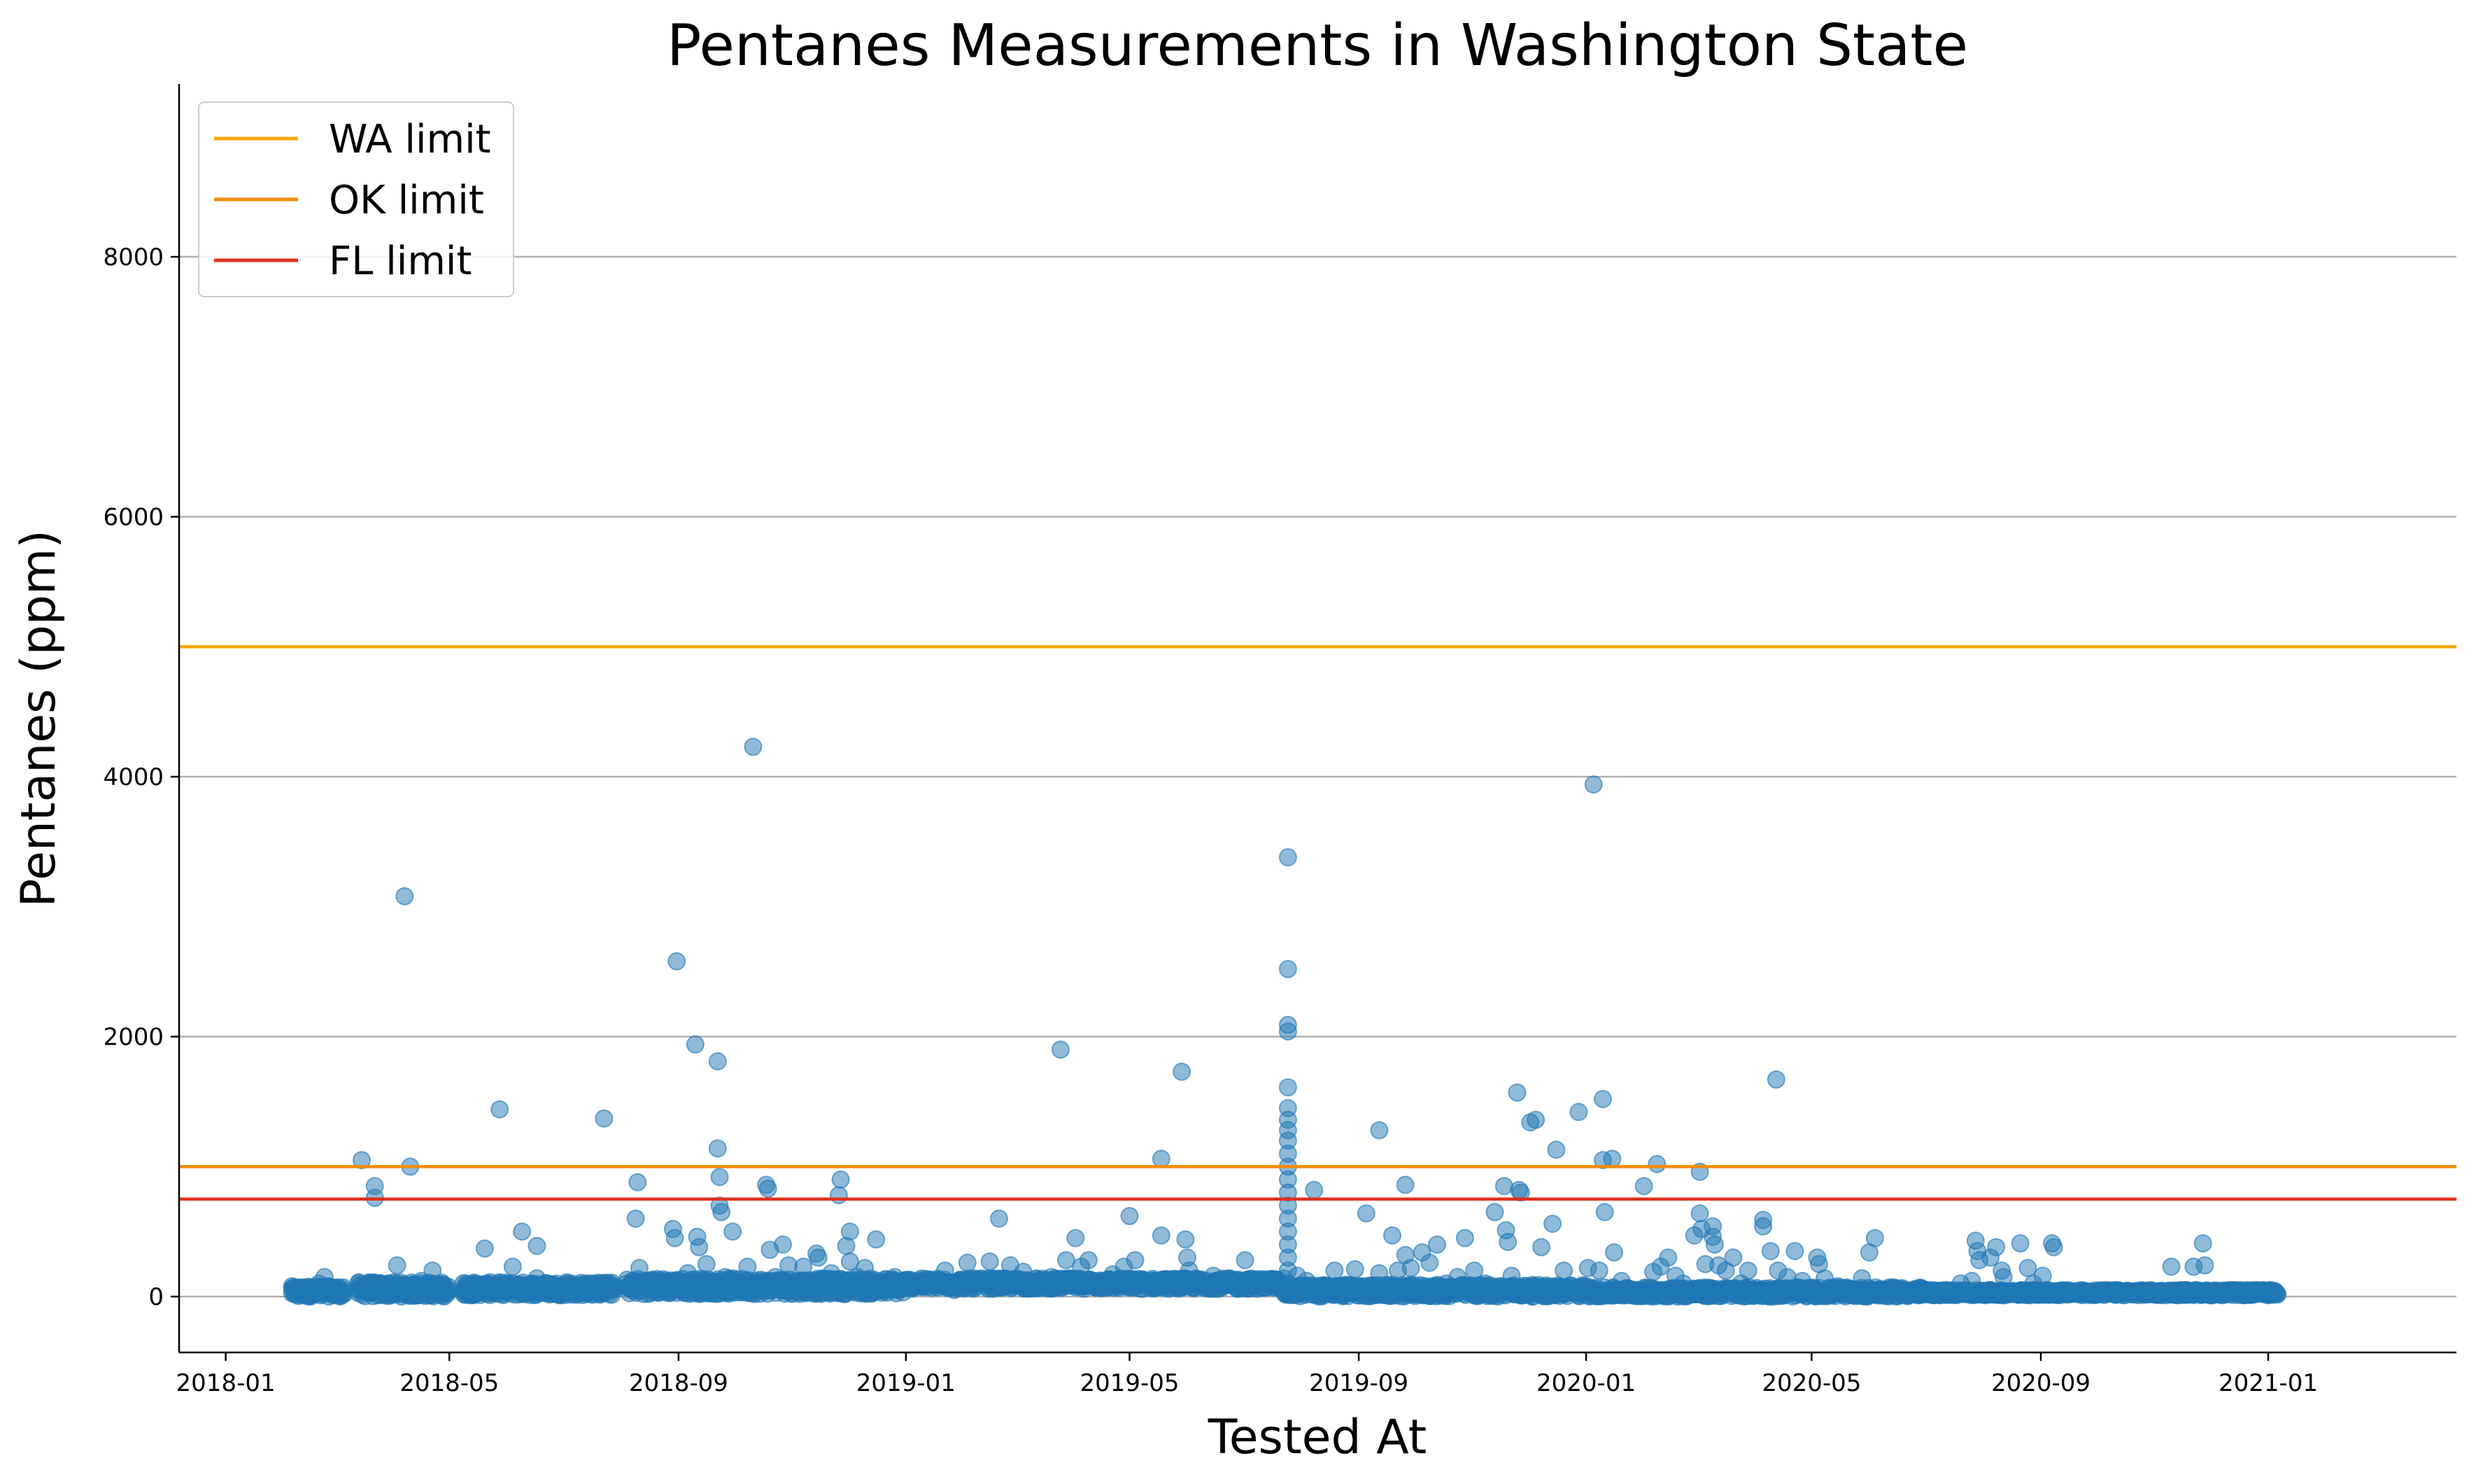 Image resolution: width=2476 pixels, height=1484 pixels. I want to click on x-axis-label: Tested At, so click(1317, 1437).